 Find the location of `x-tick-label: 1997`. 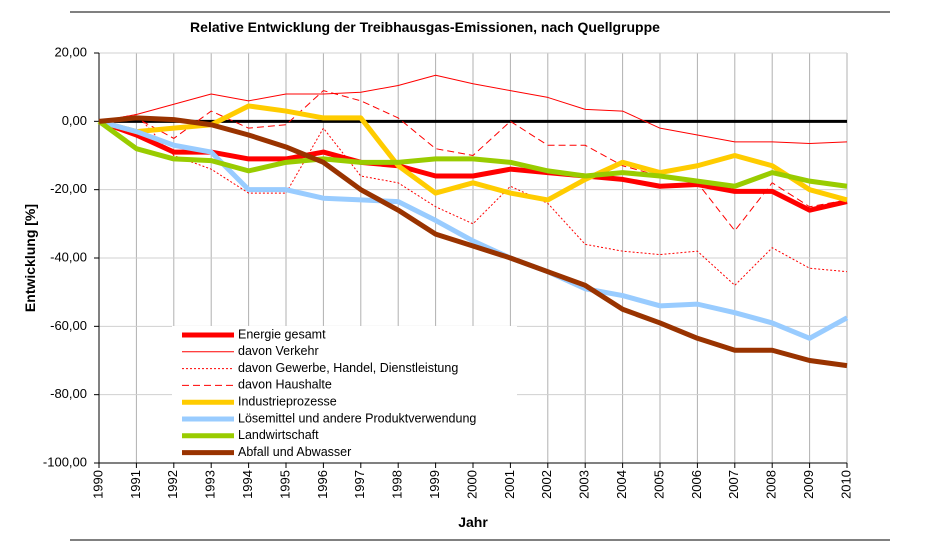

x-tick-label: 1997 is located at coordinates (359, 484).